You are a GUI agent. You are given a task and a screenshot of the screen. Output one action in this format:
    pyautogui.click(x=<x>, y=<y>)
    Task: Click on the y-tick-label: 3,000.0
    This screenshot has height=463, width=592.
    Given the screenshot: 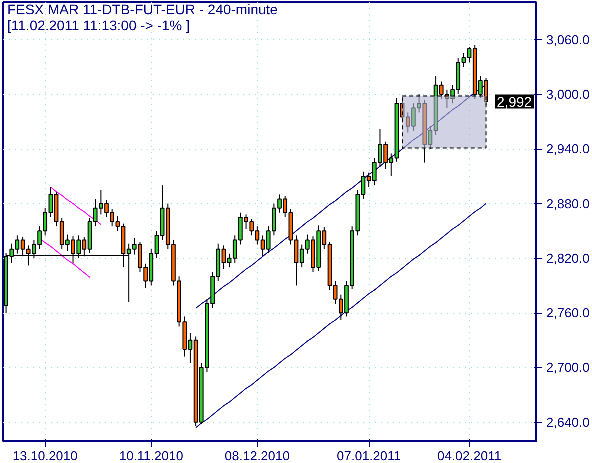 What is the action you would take?
    pyautogui.click(x=568, y=94)
    